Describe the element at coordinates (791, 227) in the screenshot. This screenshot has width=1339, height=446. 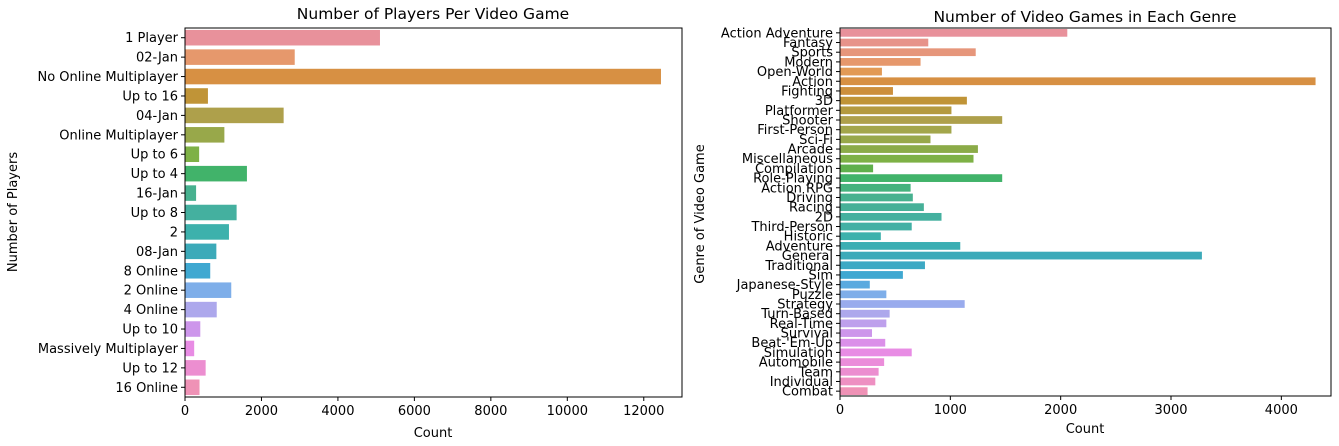
I see `y-tick-label: Third-Person` at that location.